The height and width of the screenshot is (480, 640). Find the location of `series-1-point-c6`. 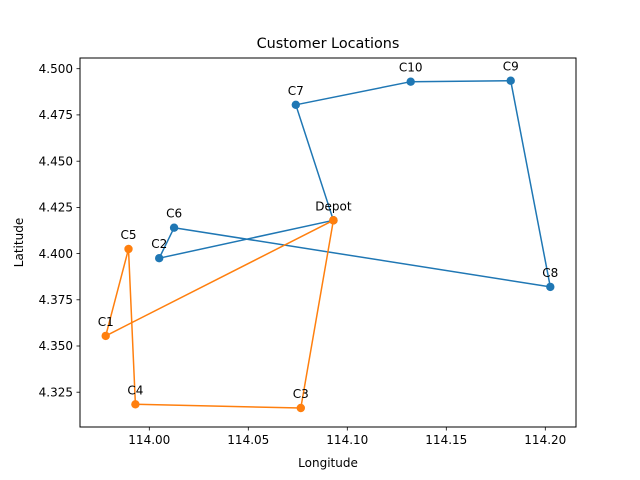

series-1-point-c6 is located at coordinates (174, 227).